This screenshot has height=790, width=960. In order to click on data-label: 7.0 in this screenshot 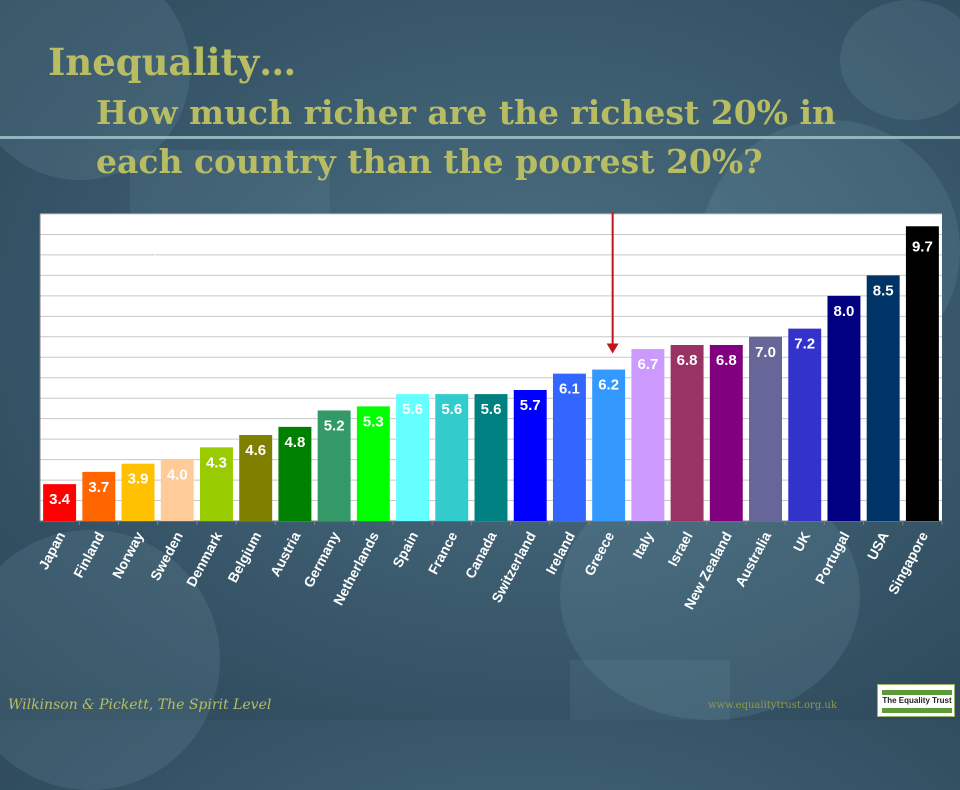, I will do `click(765, 352)`.